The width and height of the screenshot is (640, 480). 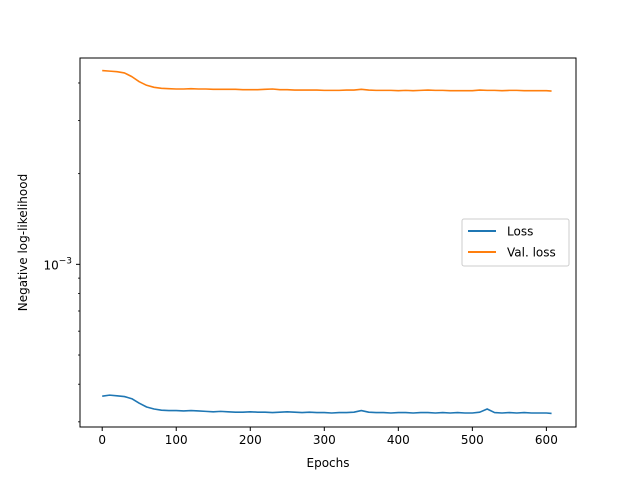 I want to click on x-axis-ticks: 0 100 200 300 400 500 600, so click(x=328, y=437).